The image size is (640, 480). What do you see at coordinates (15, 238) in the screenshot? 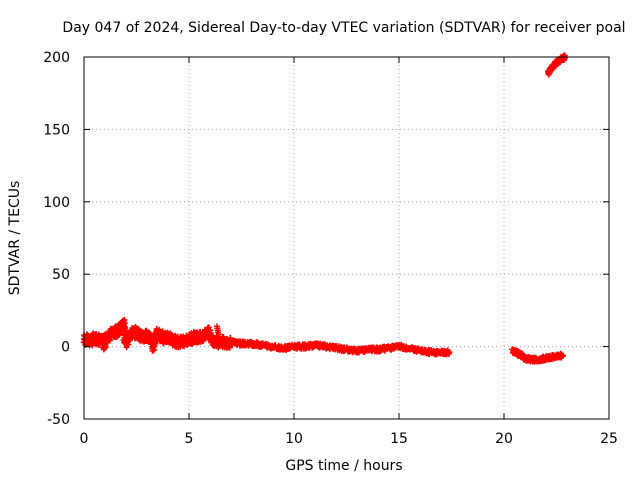
I see `y-axis-label: SDTVAR / TECUs` at bounding box center [15, 238].